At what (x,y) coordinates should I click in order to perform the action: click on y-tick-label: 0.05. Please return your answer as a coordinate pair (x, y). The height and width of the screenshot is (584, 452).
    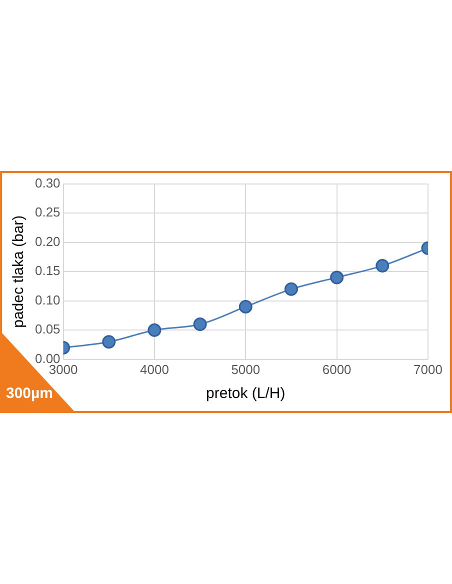
    Looking at the image, I should click on (47, 329).